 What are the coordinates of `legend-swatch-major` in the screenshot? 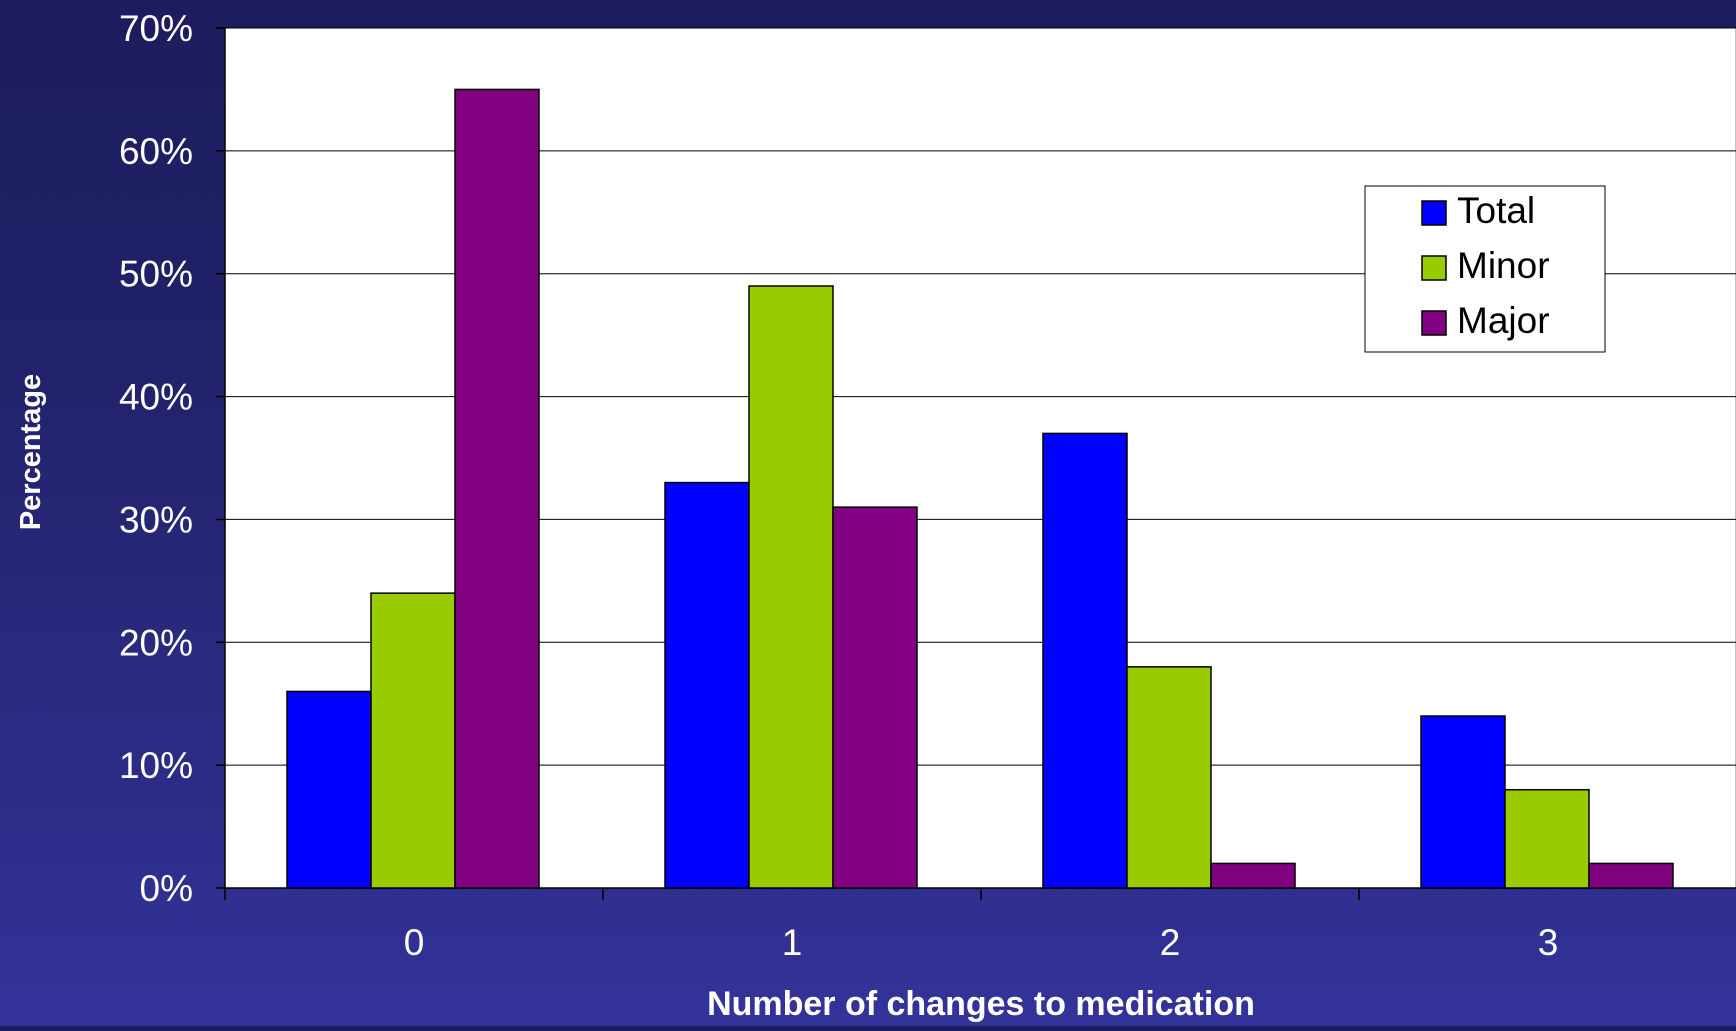 It's located at (1434, 323).